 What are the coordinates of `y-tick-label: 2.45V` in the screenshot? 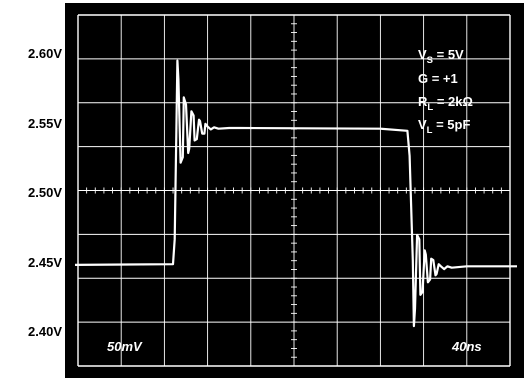 It's located at (45, 262).